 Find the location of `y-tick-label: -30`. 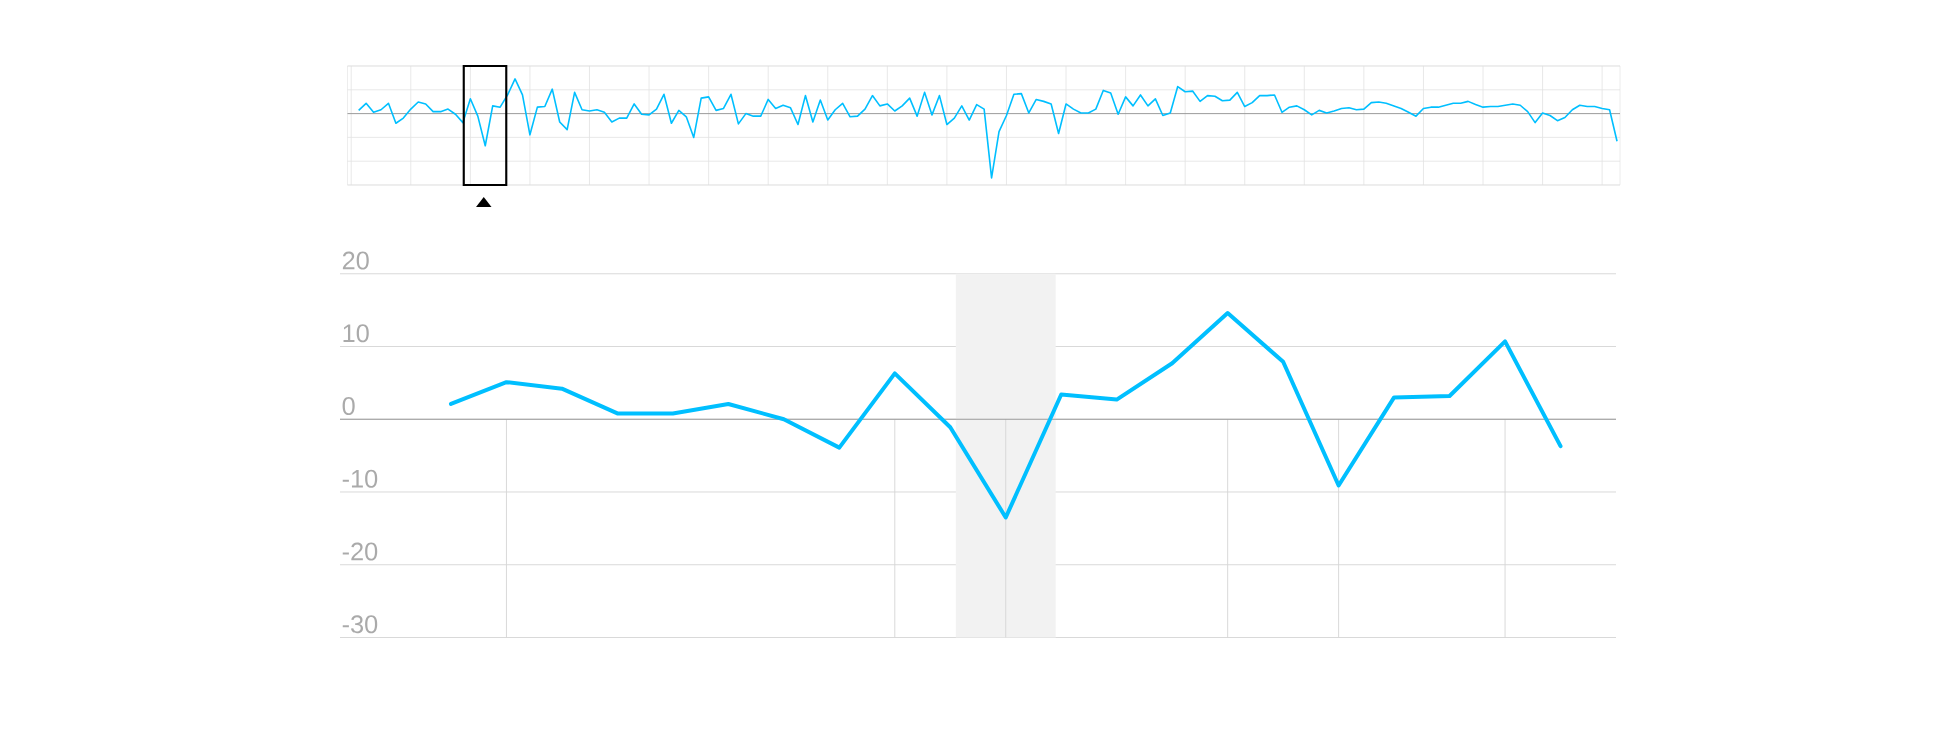

y-tick-label: -30 is located at coordinates (360, 624).